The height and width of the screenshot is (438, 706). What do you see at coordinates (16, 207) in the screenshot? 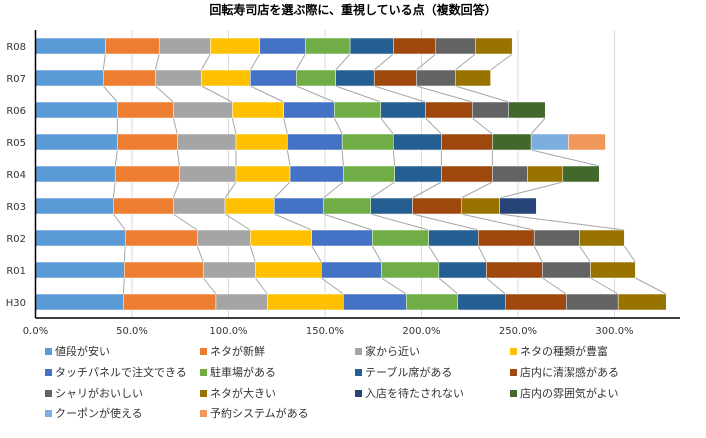
I see `y-tick-label: R03` at bounding box center [16, 207].